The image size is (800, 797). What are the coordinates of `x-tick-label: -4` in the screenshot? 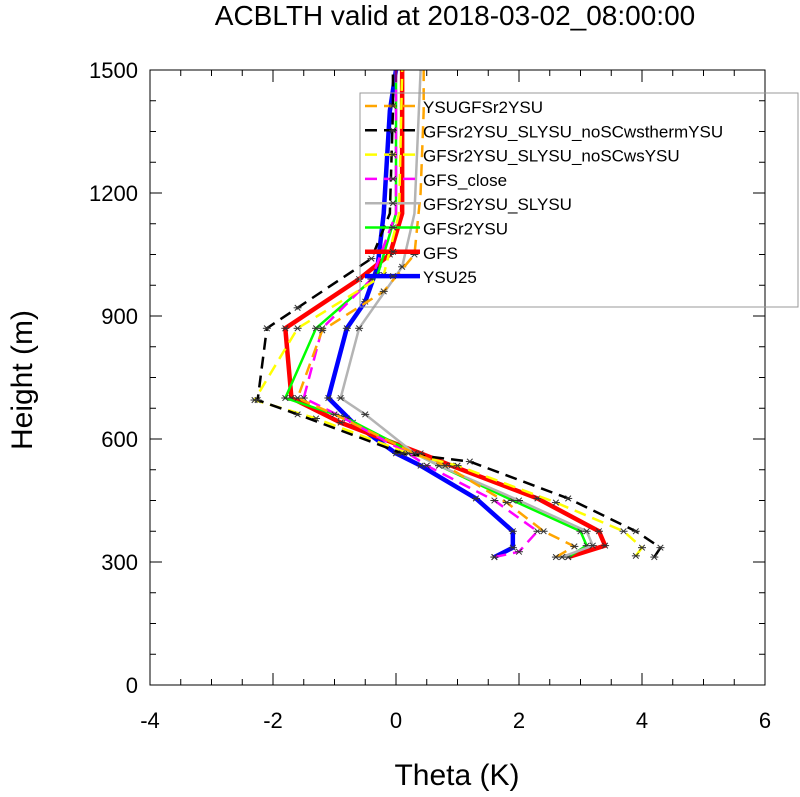 It's located at (150, 720).